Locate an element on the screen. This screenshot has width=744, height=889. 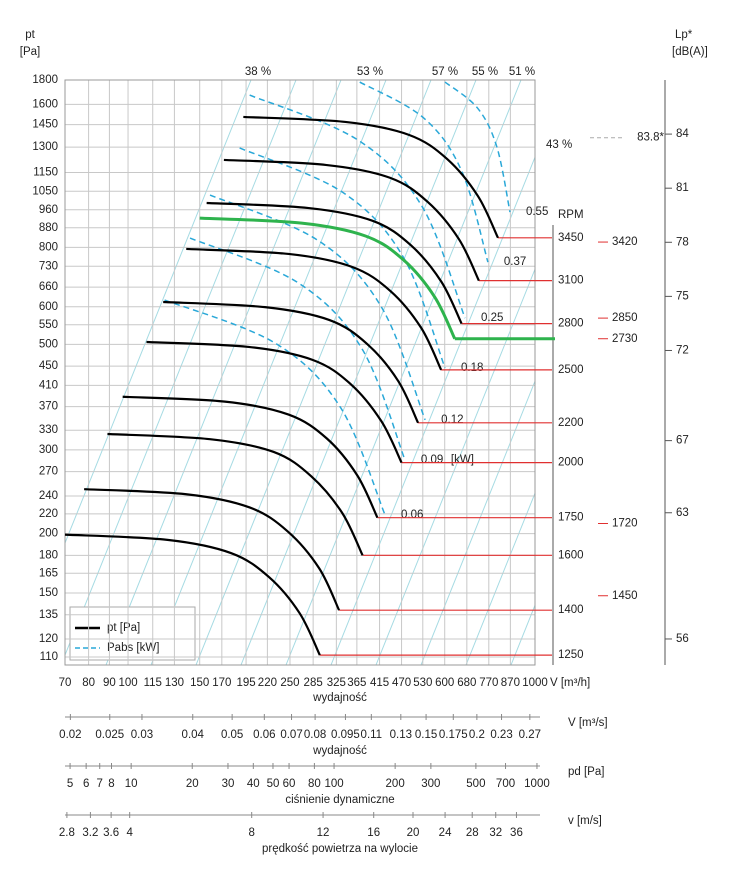
scale-tick-label: 7 is located at coordinates (100, 784).